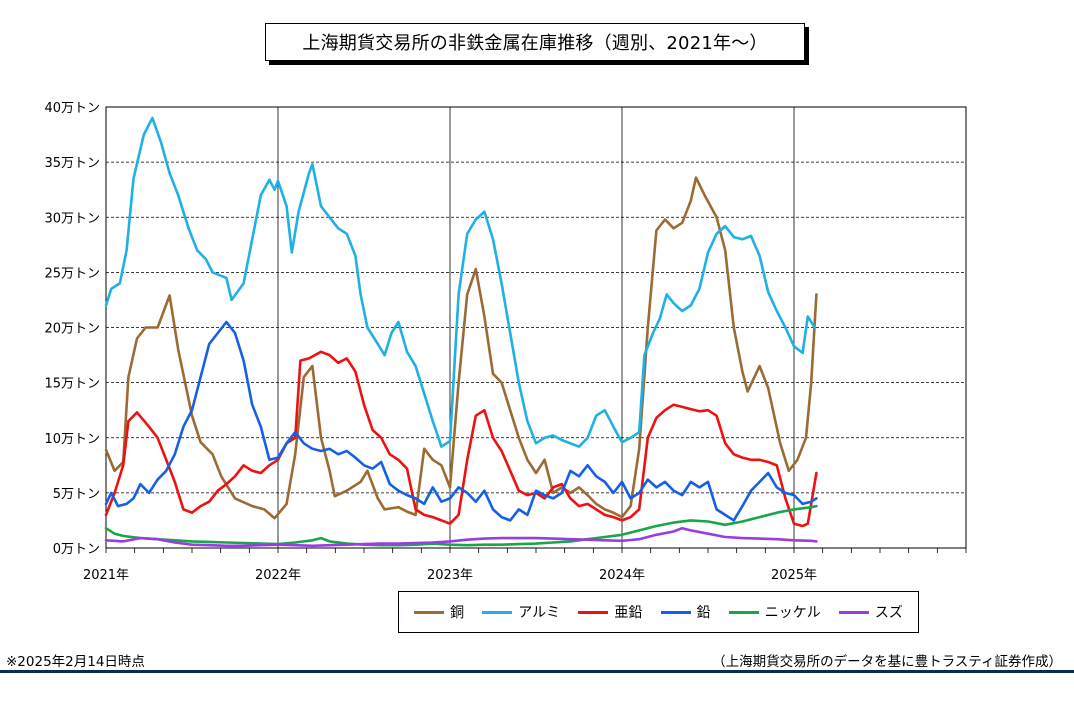 Image resolution: width=1074 pixels, height=707 pixels. What do you see at coordinates (450, 575) in the screenshot?
I see `x-tick-label: 2023年` at bounding box center [450, 575].